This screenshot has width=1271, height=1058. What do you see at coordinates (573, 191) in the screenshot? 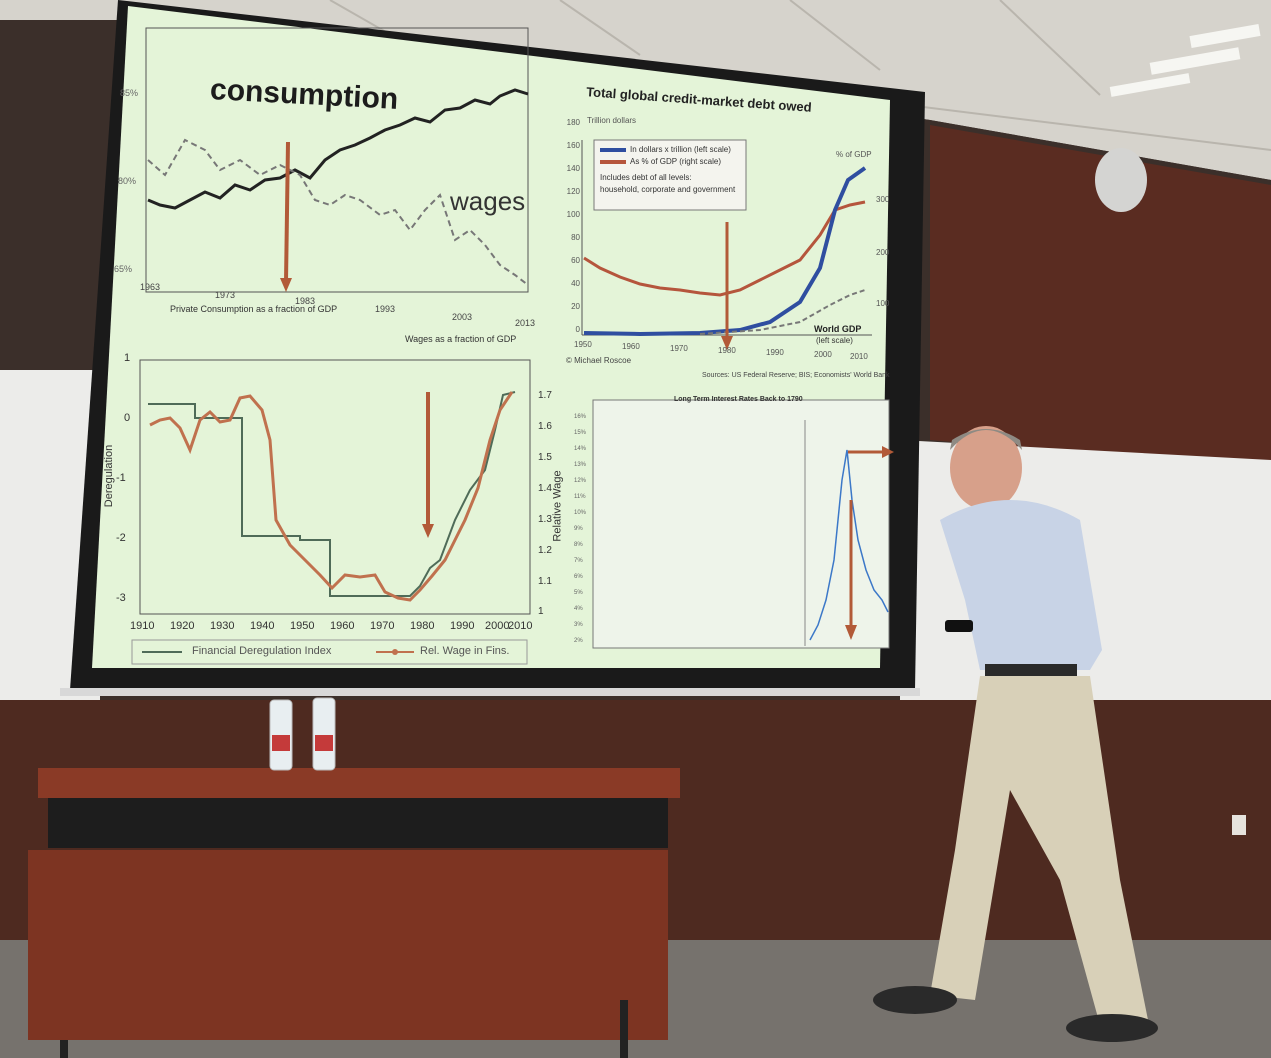
I see `debt-y-tick: 120` at bounding box center [573, 191].